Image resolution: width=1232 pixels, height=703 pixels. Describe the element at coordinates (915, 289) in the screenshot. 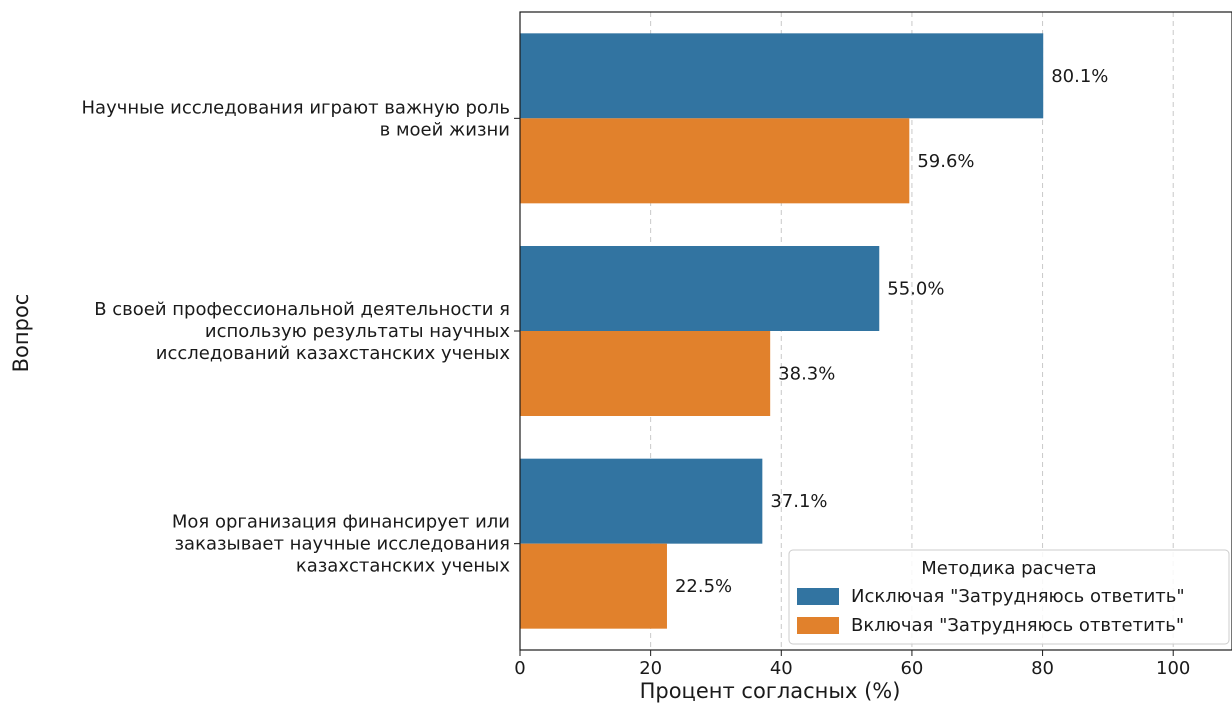

I see `data-label: 55.0%` at that location.